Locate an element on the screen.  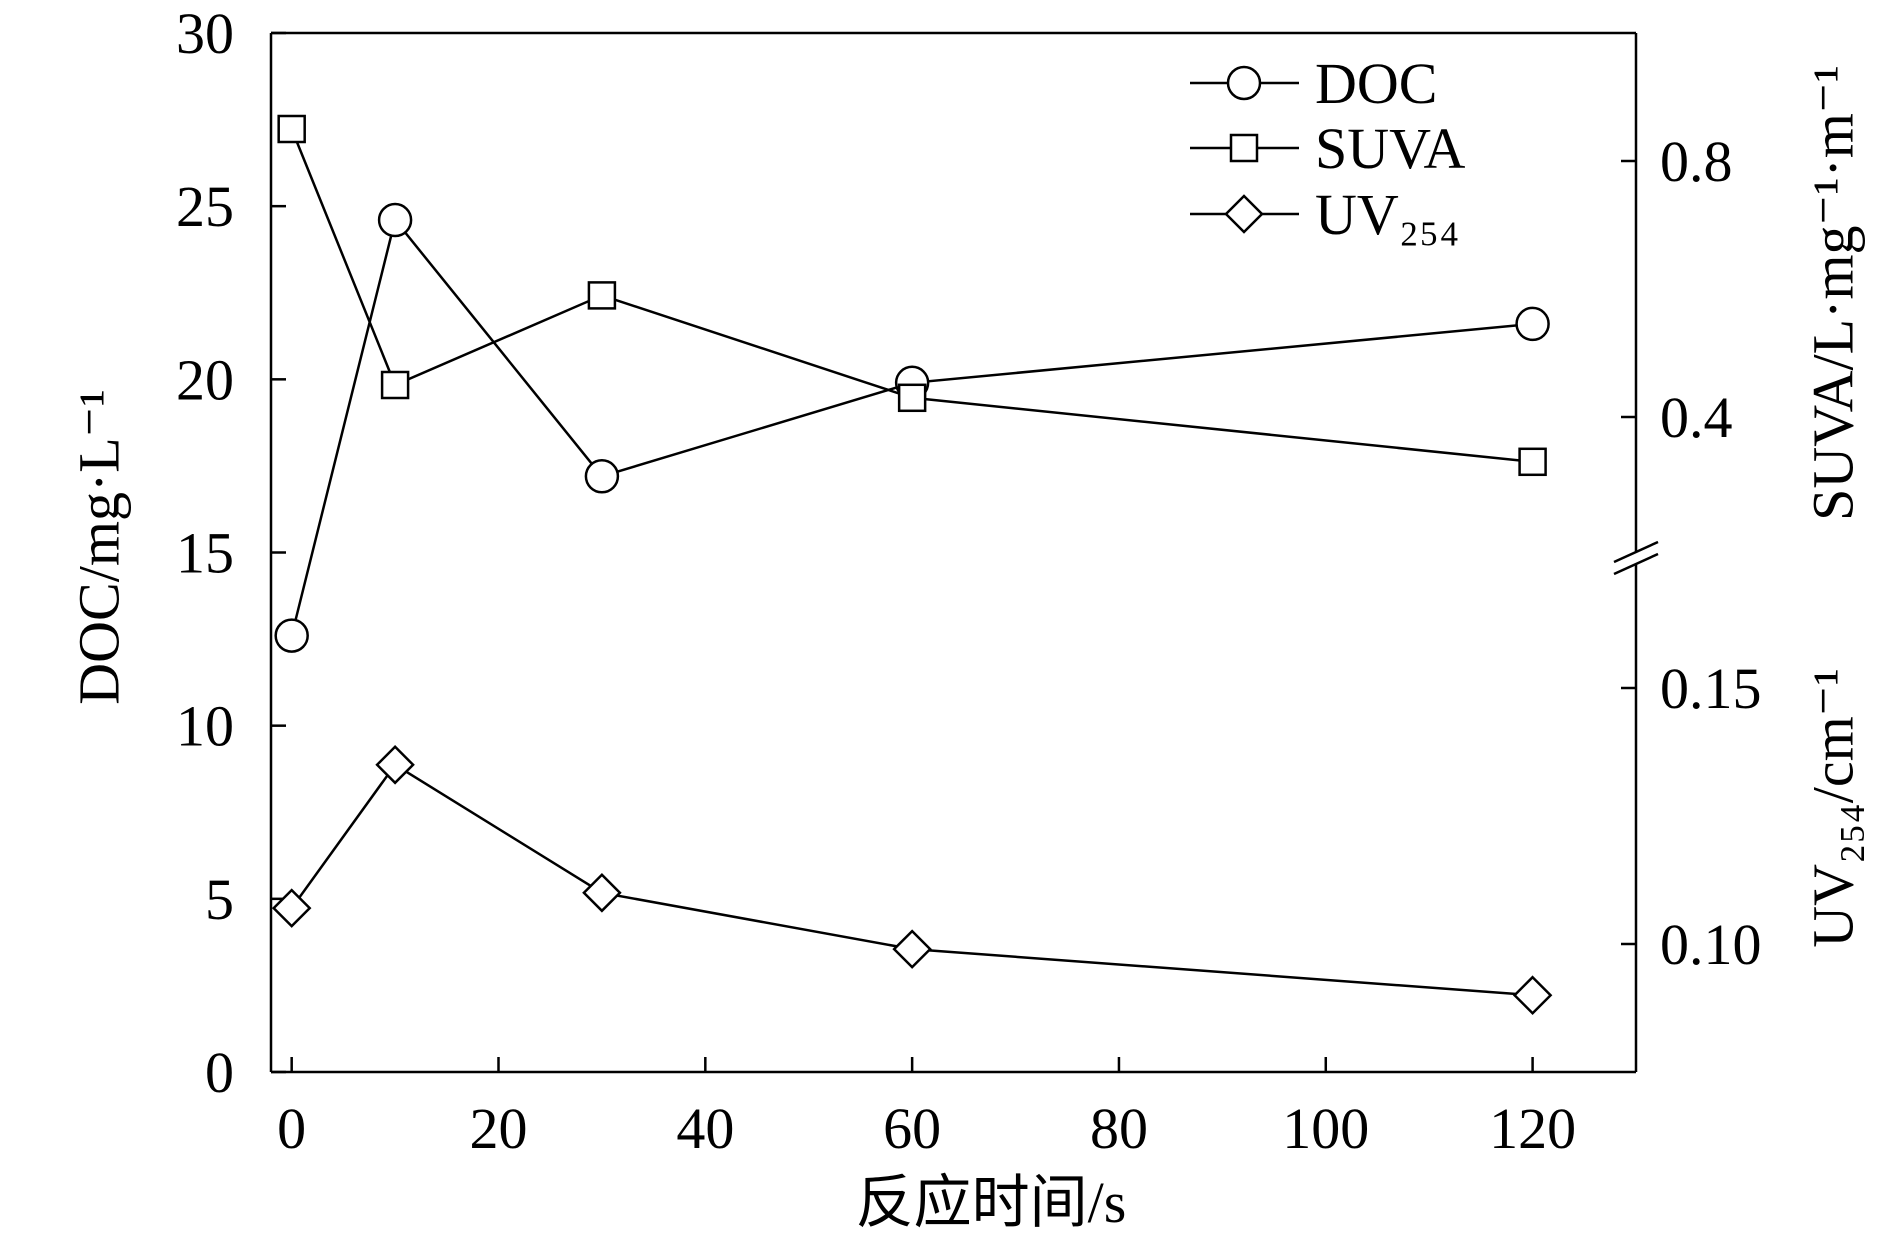
y-axis-label-right-upper: SUVA/L·mg⁻¹·m⁻¹ is located at coordinates (1832, 293).